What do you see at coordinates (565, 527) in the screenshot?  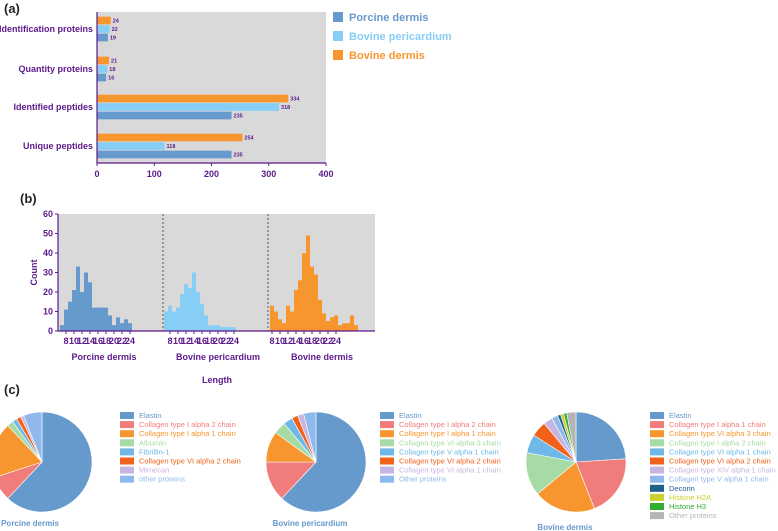 I see `pie-title: Bovine dermis` at bounding box center [565, 527].